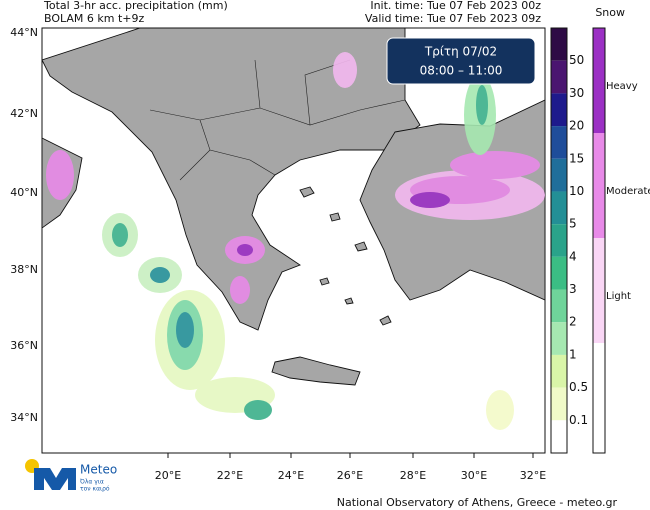 This screenshot has width=650, height=510. What do you see at coordinates (573, 256) in the screenshot?
I see `precip-level-label: 4` at bounding box center [573, 256].